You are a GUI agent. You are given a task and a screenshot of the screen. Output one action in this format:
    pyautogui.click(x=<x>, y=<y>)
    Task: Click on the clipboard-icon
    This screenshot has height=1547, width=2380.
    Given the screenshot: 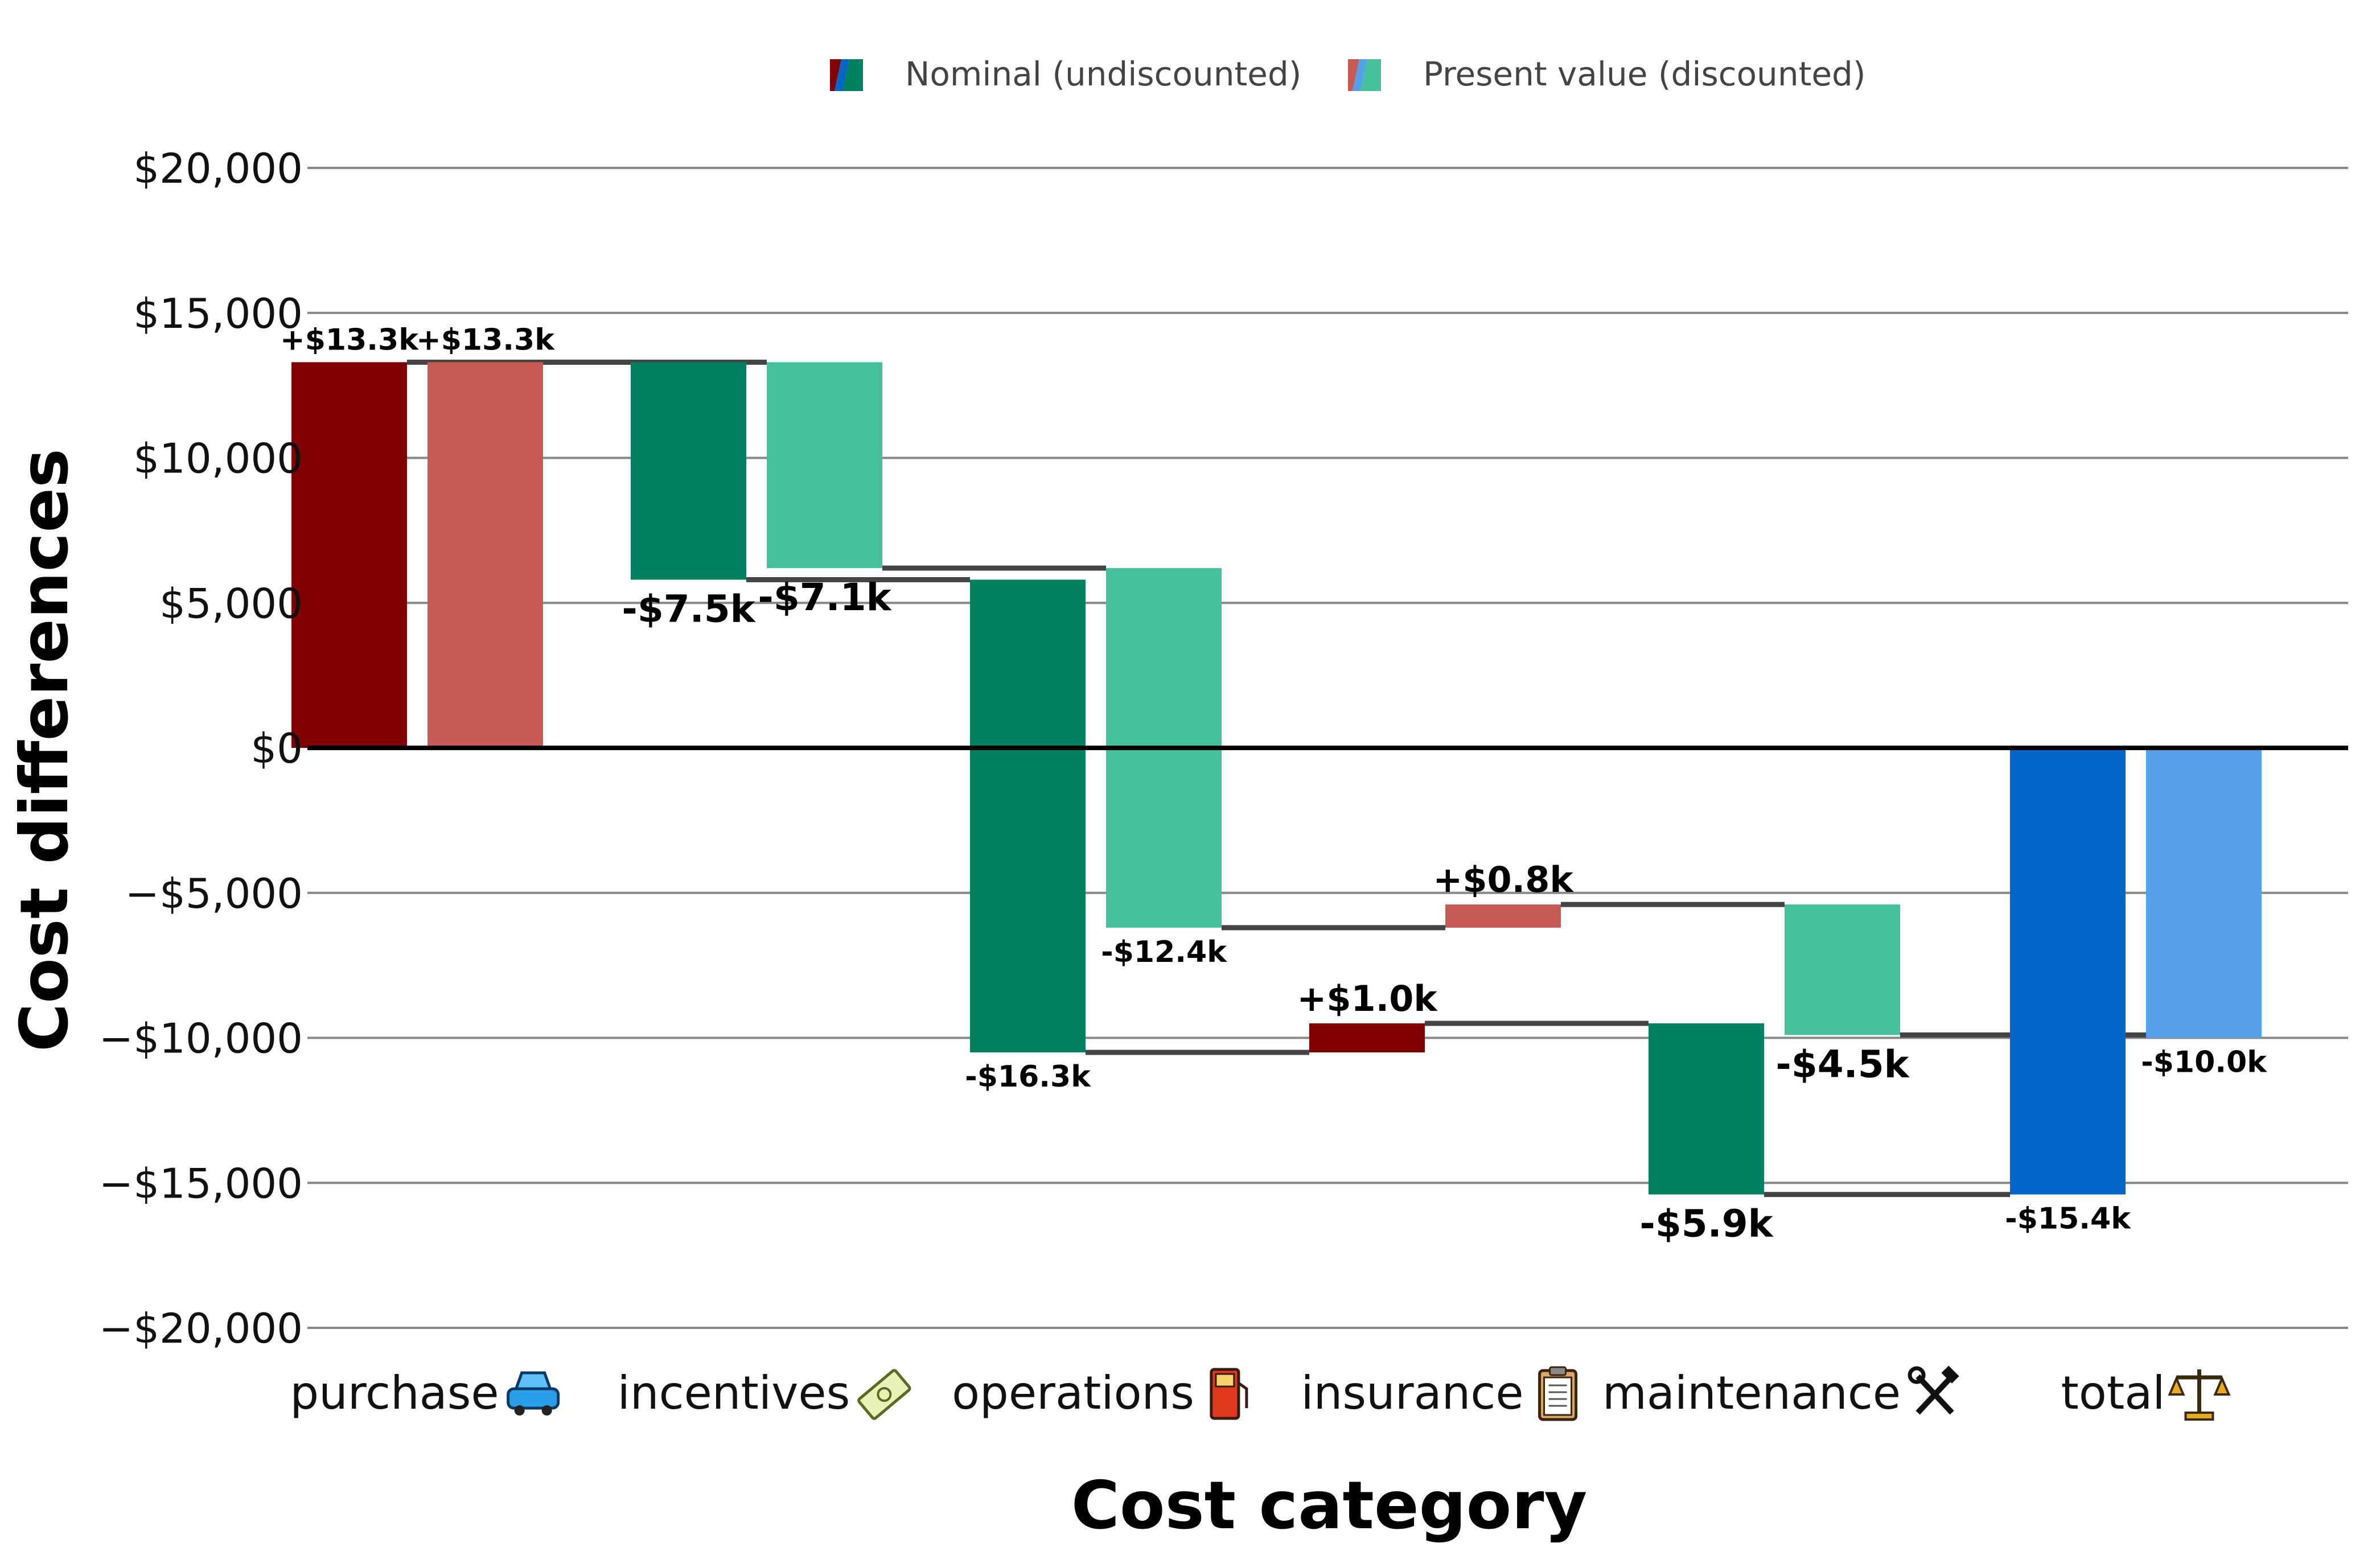 What is the action you would take?
    pyautogui.click(x=1558, y=1393)
    